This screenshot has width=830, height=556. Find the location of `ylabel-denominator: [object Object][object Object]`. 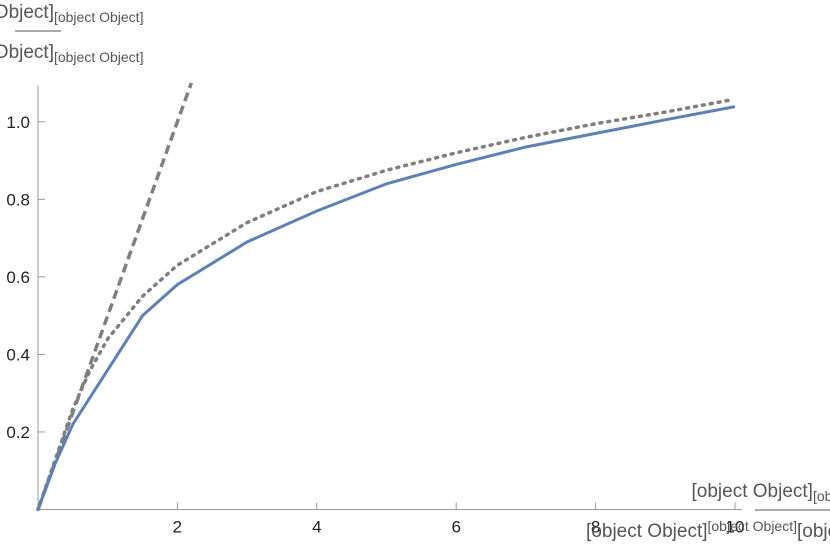

ylabel-denominator: [object Object][object Object] is located at coordinates (71, 53).